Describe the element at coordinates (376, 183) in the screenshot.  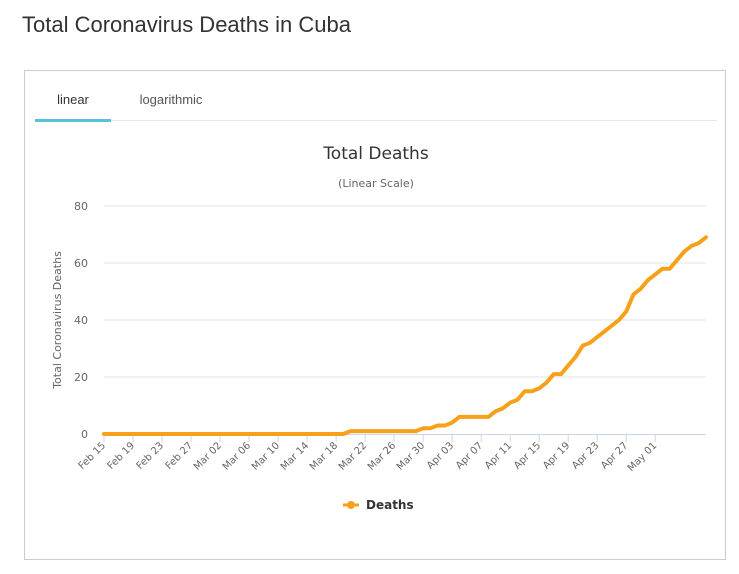
I see `chart-subtitle: (Linear Scale)` at that location.